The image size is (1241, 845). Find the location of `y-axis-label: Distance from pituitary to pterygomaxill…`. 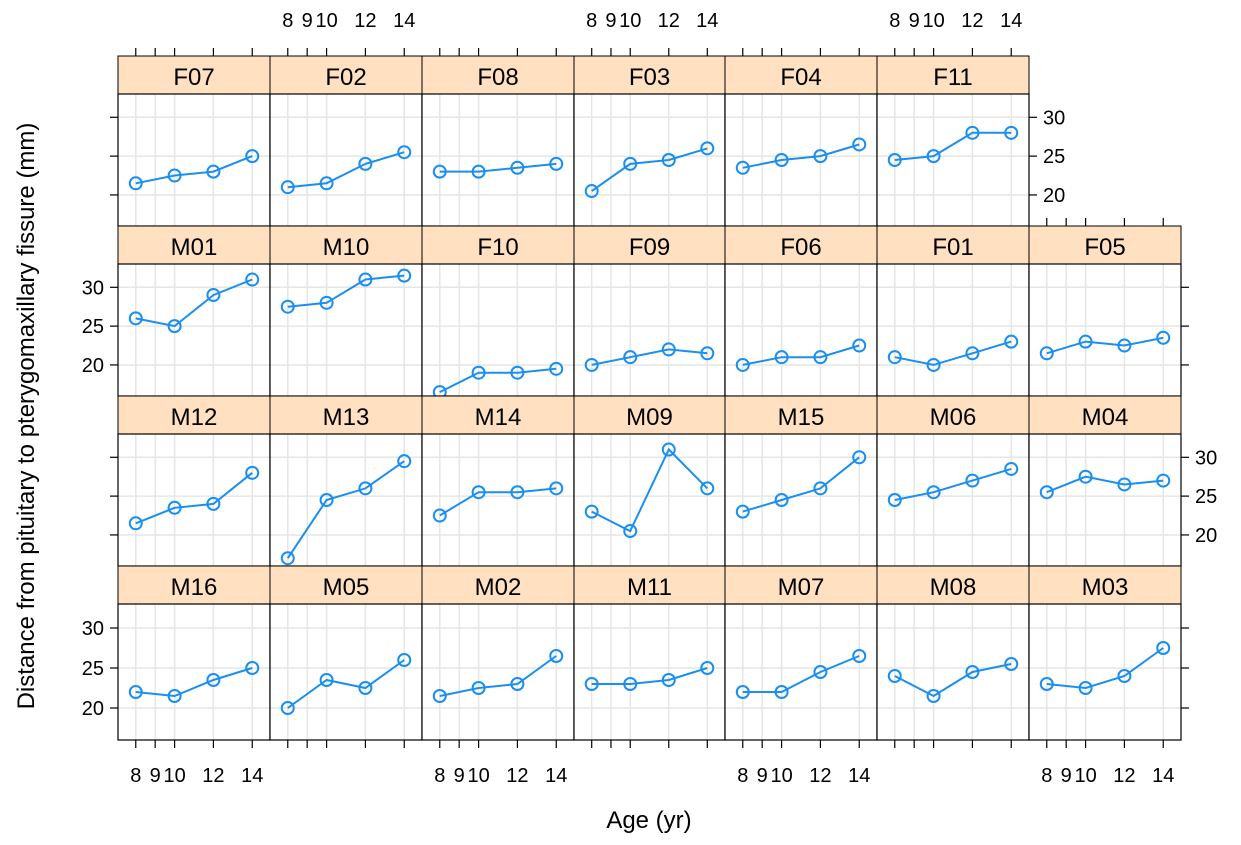

y-axis-label: Distance from pituitary to pterygomaxill… is located at coordinates (26, 416).